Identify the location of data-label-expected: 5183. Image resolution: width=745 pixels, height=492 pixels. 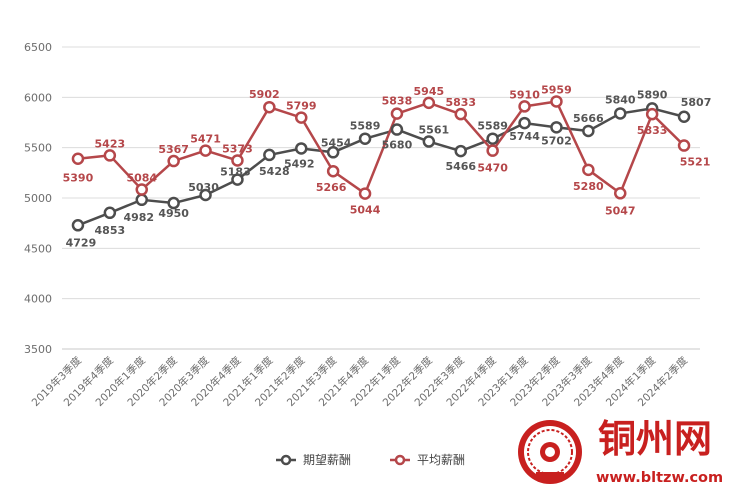
(235, 172).